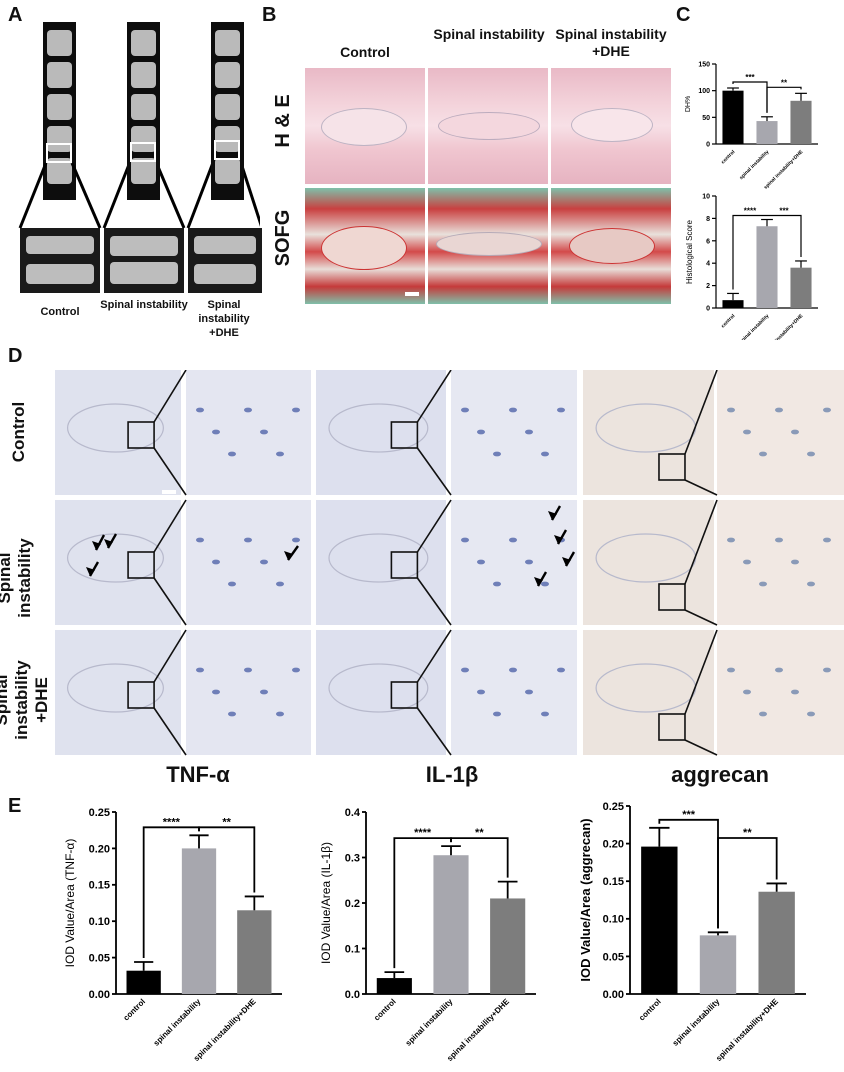  What do you see at coordinates (227, 111) in the screenshot?
I see `xray-spinal-instability-dhe` at bounding box center [227, 111].